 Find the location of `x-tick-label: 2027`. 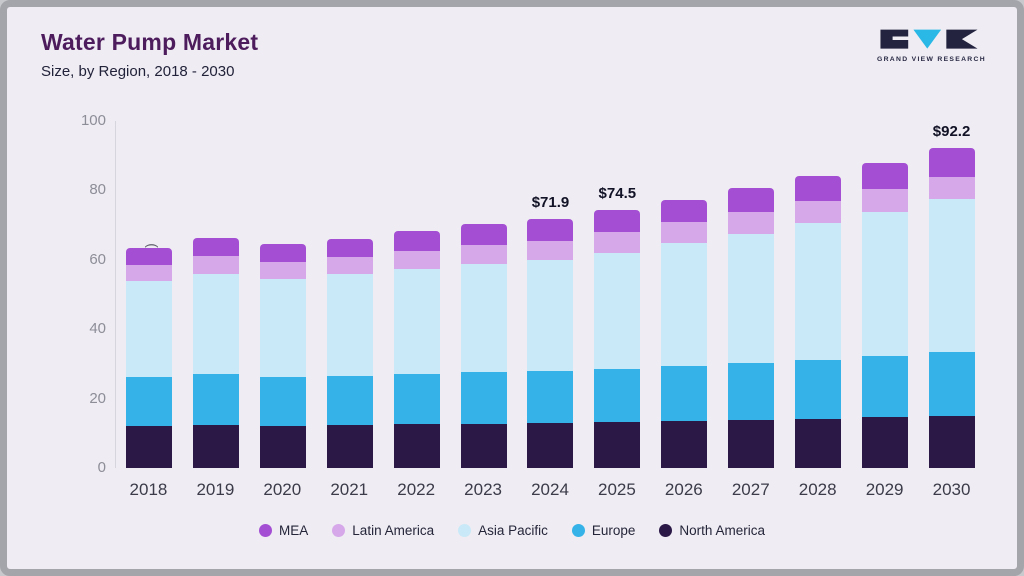

x-tick-label: 2027 is located at coordinates (750, 489).